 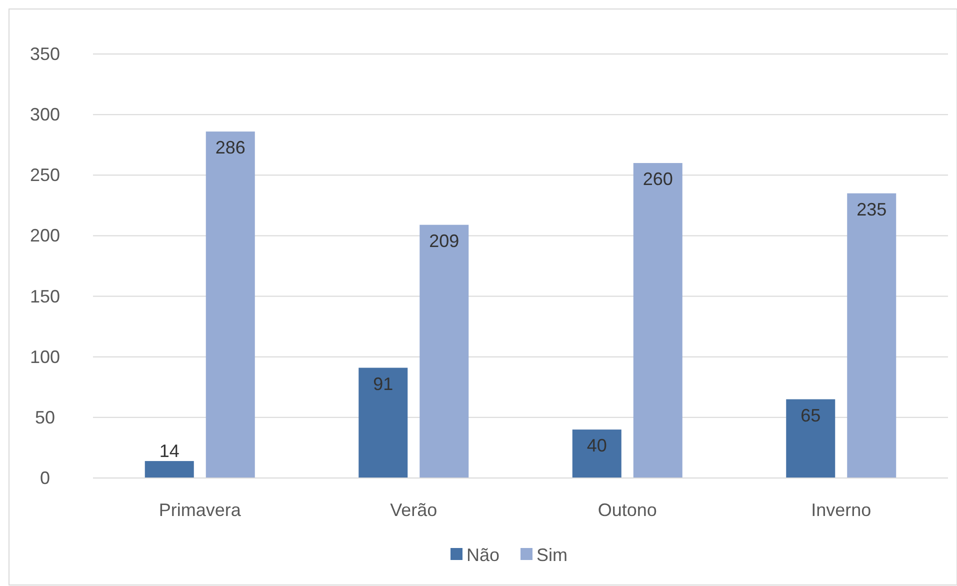 What do you see at coordinates (483, 555) in the screenshot?
I see `legend-label: Não` at bounding box center [483, 555].